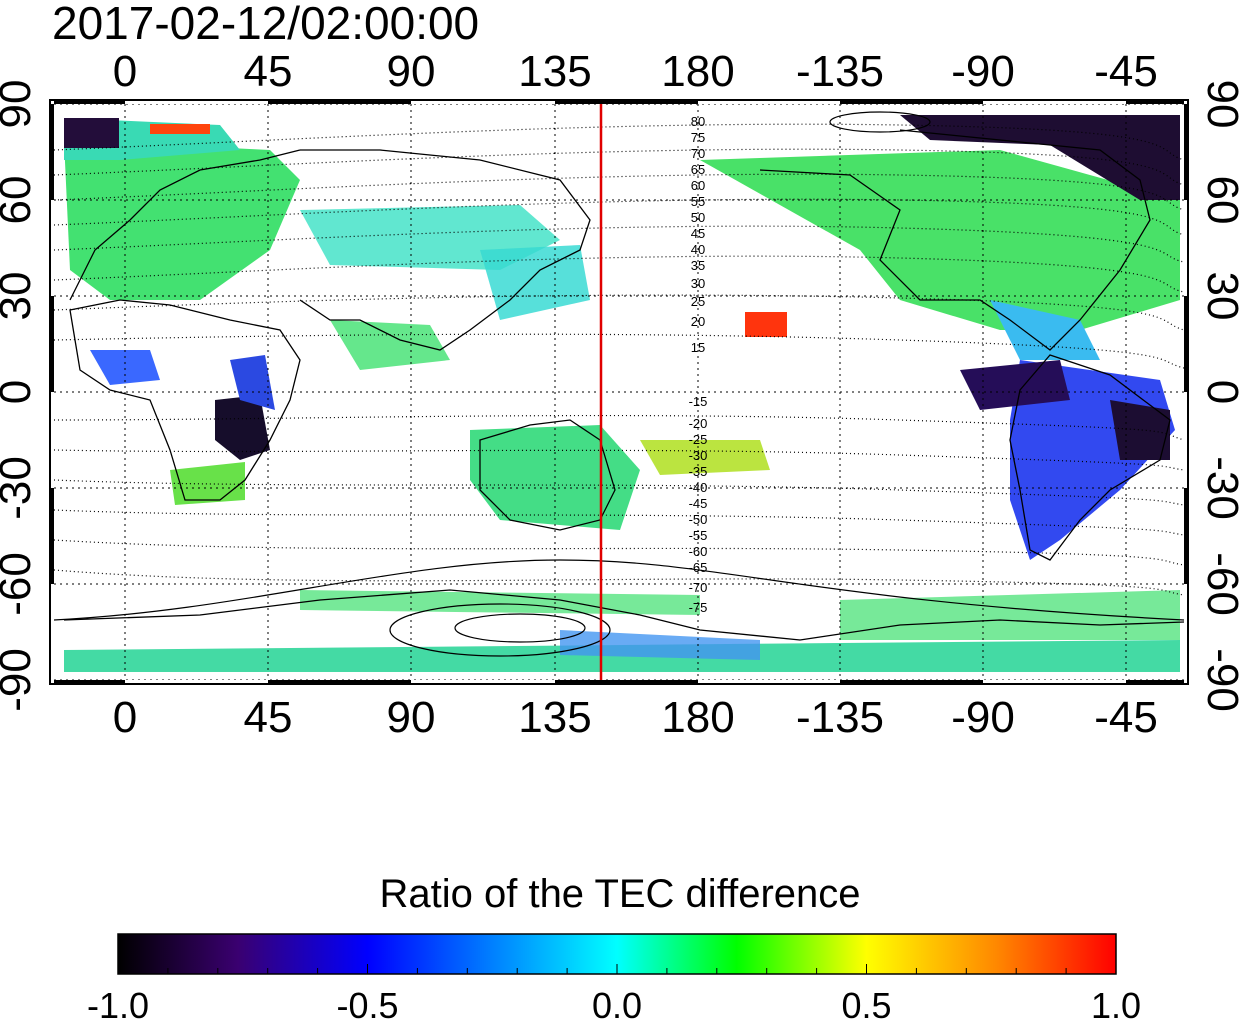  What do you see at coordinates (1219, 488) in the screenshot?
I see `lat-label-right: -30` at bounding box center [1219, 488].